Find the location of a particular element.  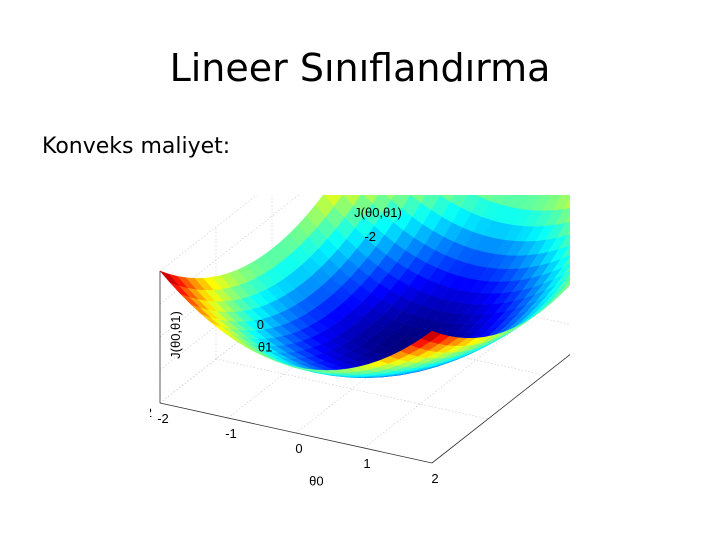

x-axis-label: θ0 is located at coordinates (316, 481).